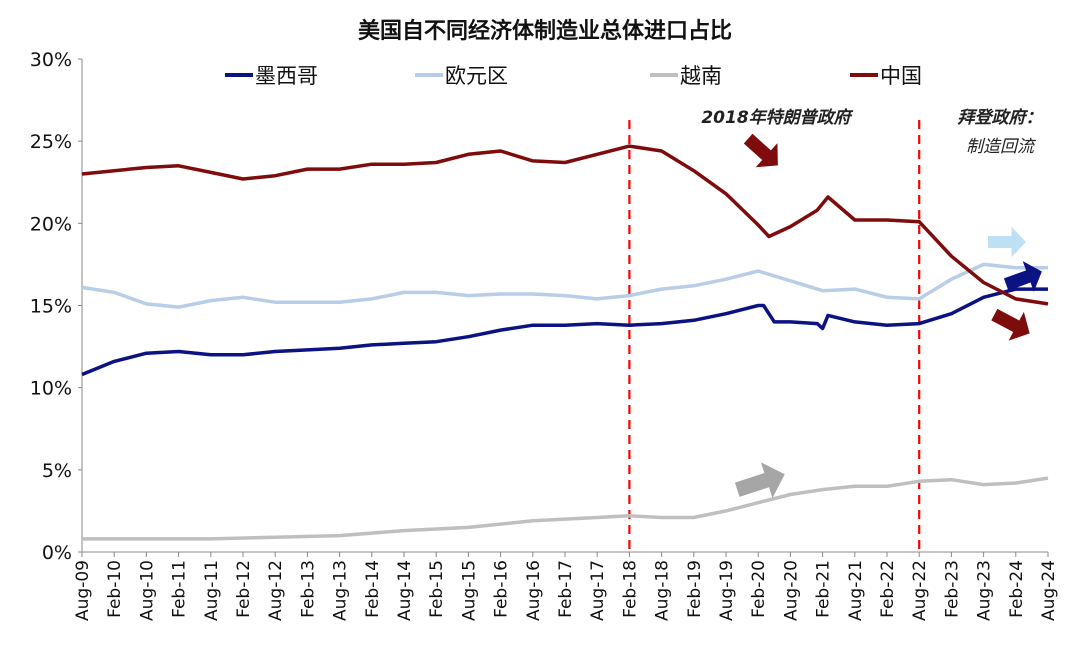 Image resolution: width=1080 pixels, height=660 pixels. Describe the element at coordinates (598, 590) in the screenshot. I see `x-tick-label: Aug-17` at that location.